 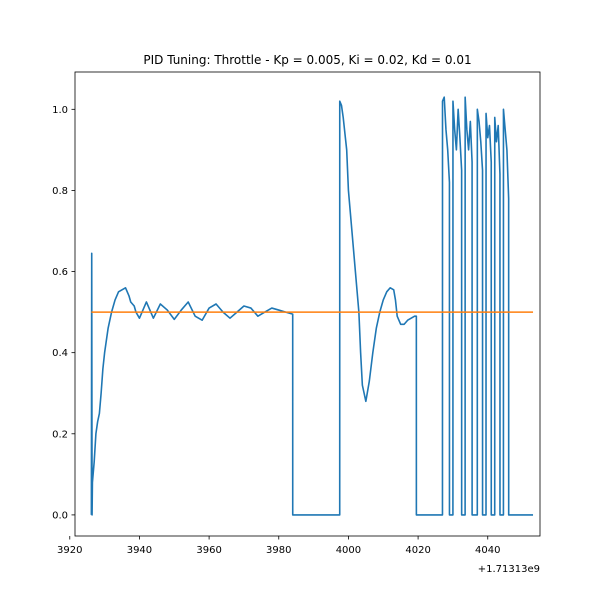 I want to click on x-tick-label: 3920, so click(x=69, y=550).